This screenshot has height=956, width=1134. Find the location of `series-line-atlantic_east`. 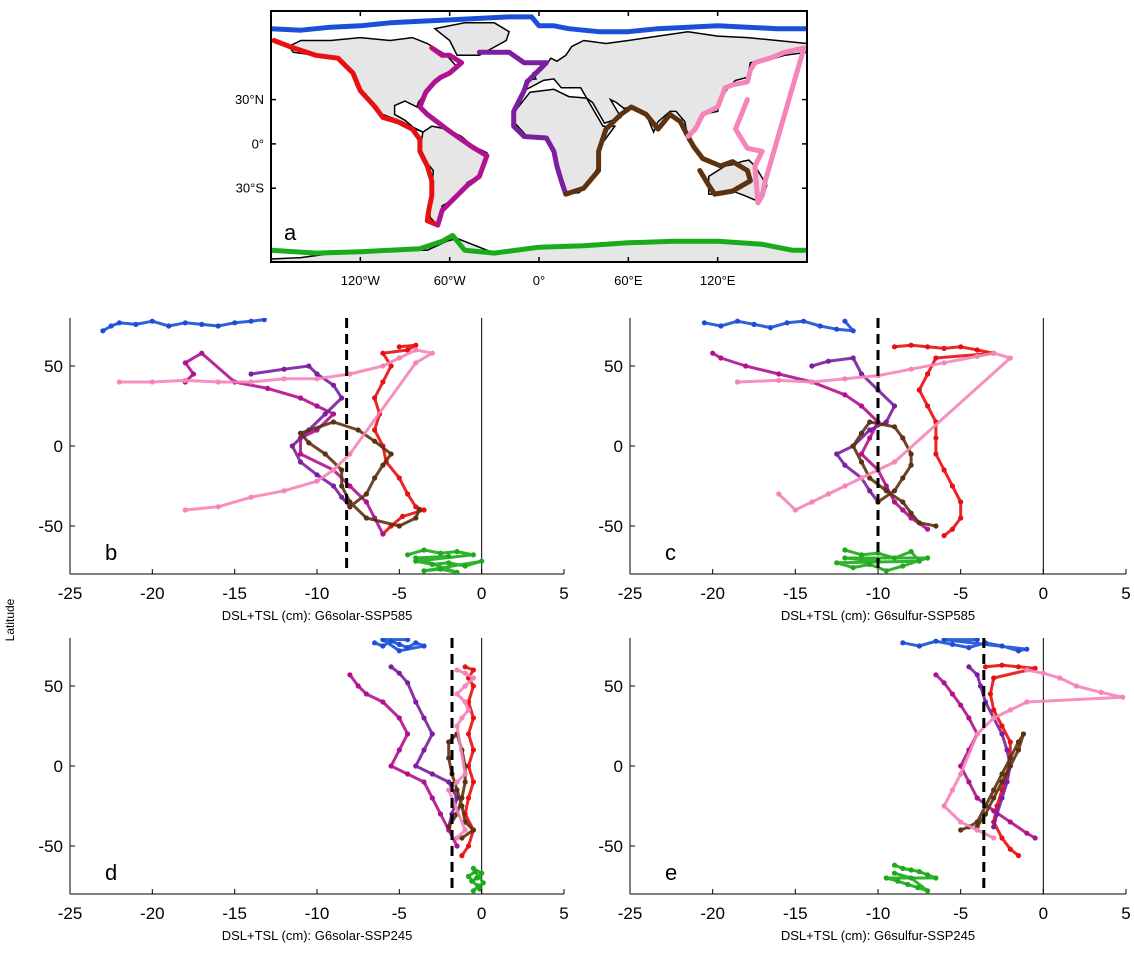

series-line-atlantic_east is located at coordinates (522, 123).